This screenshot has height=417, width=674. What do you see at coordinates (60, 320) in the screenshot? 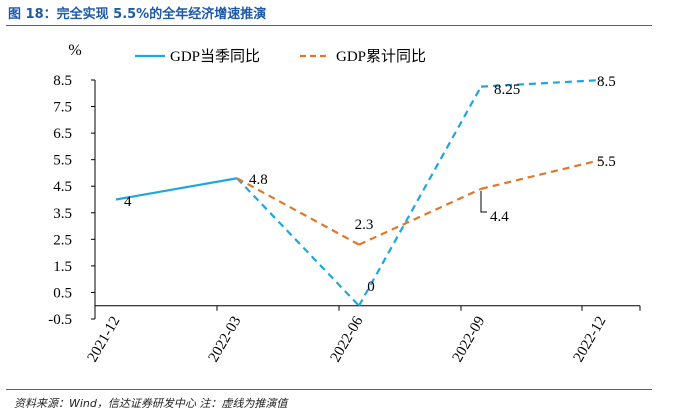
I see `y-tick-label: -0.5` at bounding box center [60, 320].